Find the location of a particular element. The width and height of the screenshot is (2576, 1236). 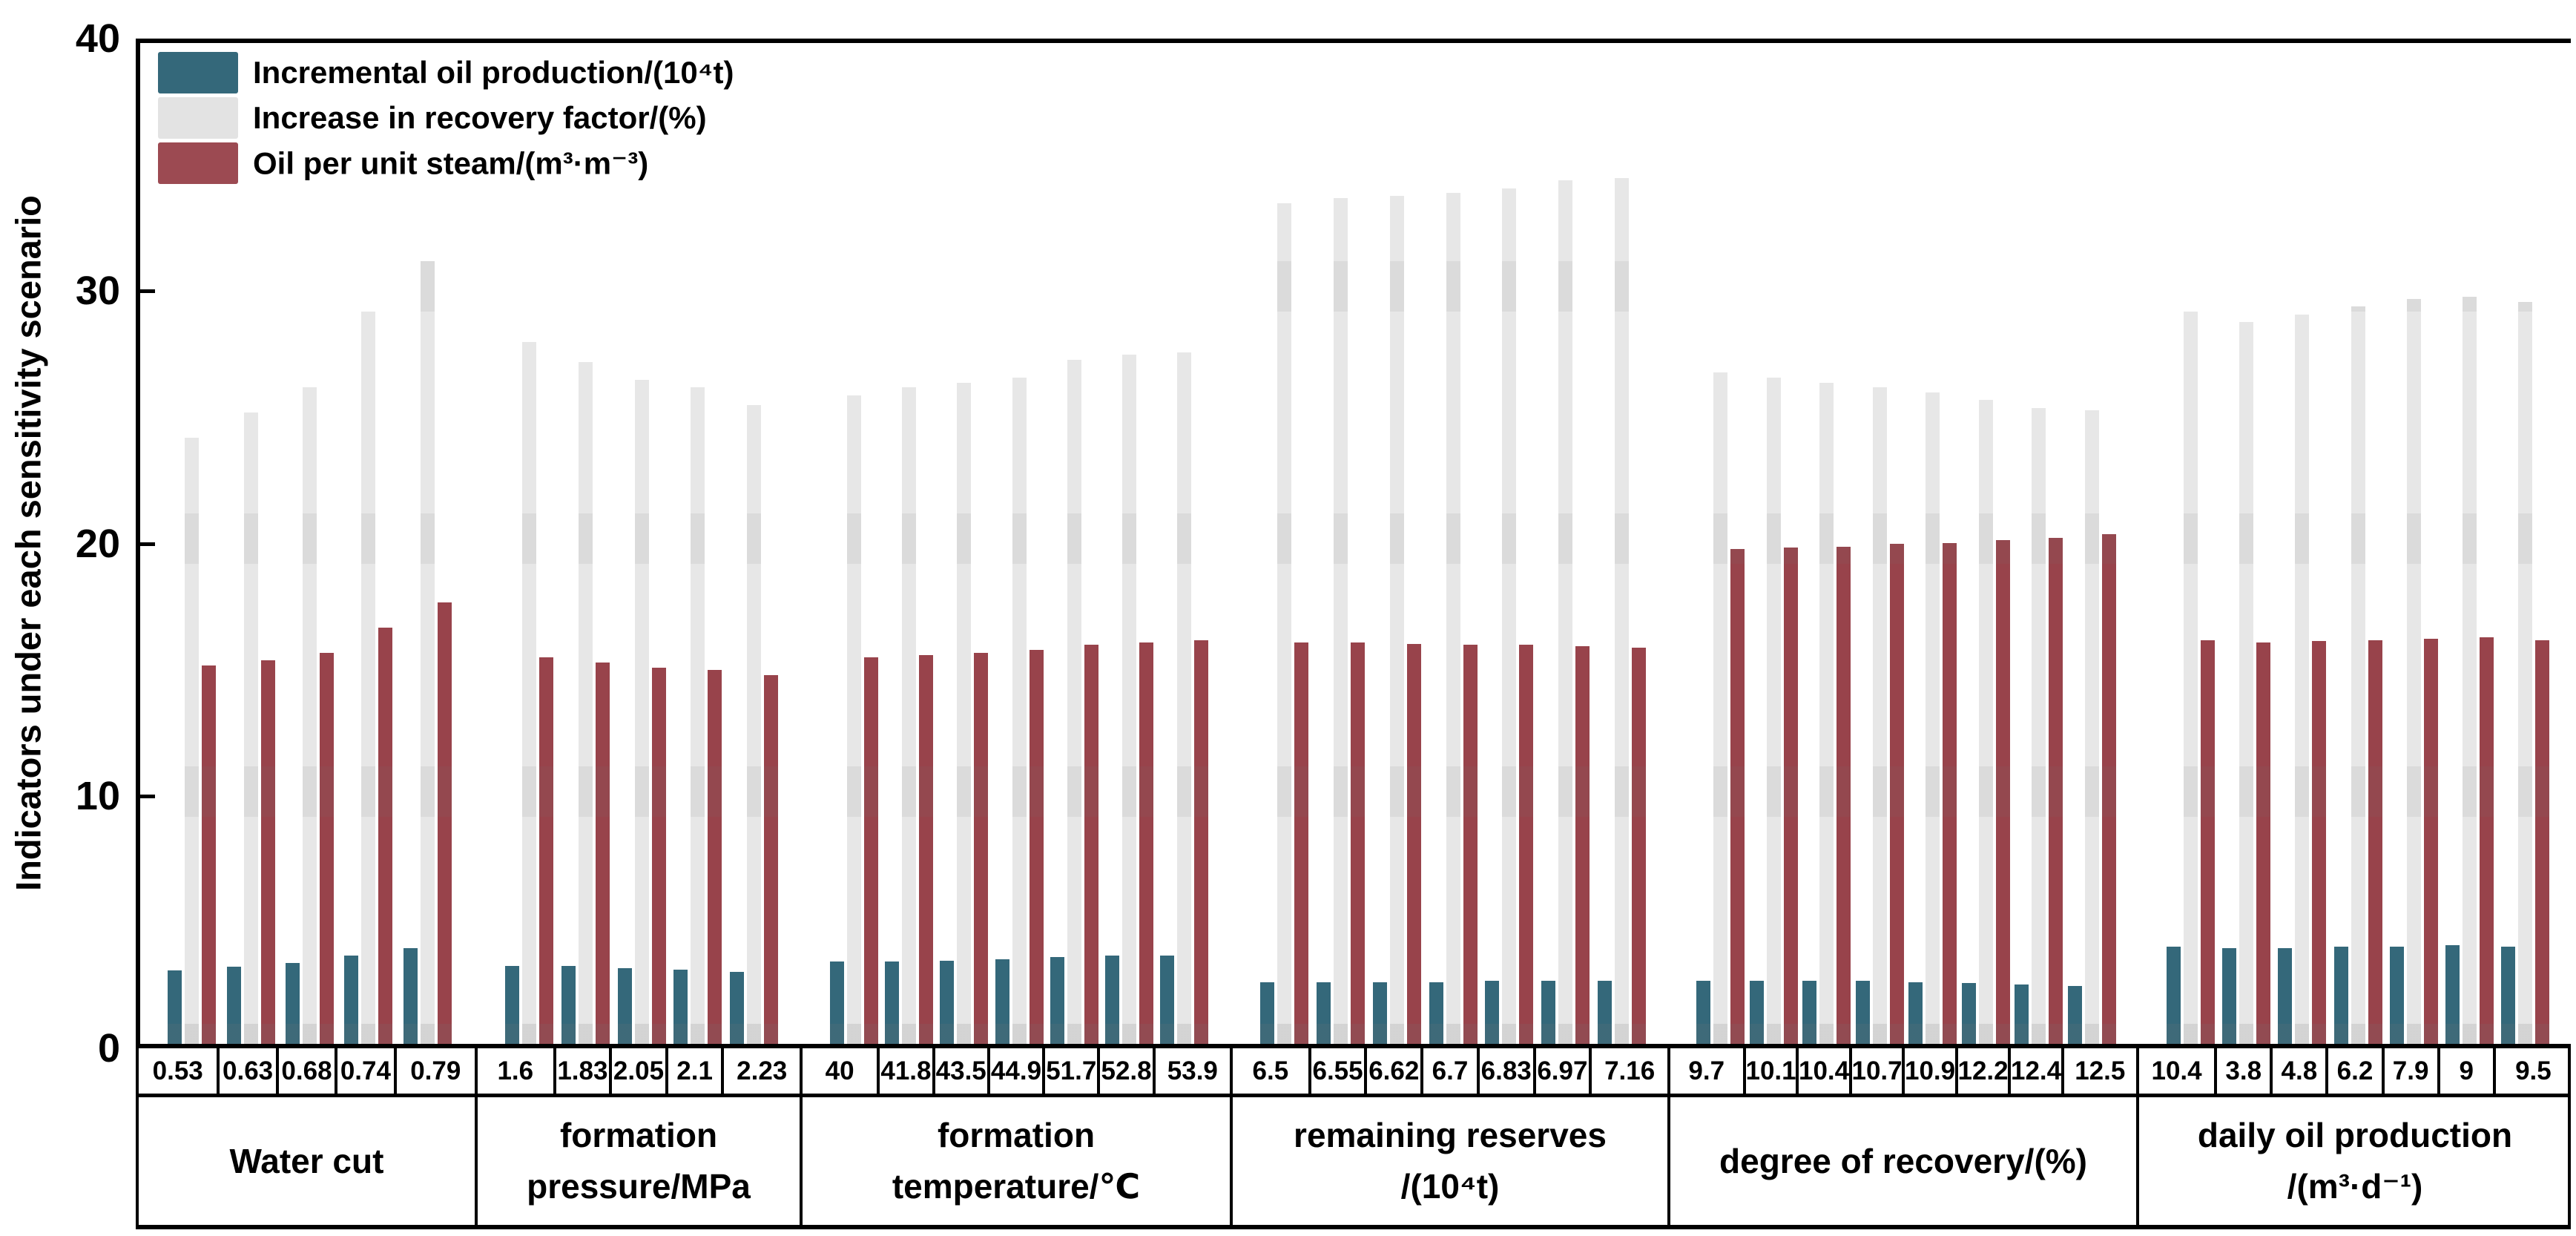

group-label-line: pressure/MPa is located at coordinates (639, 1186).